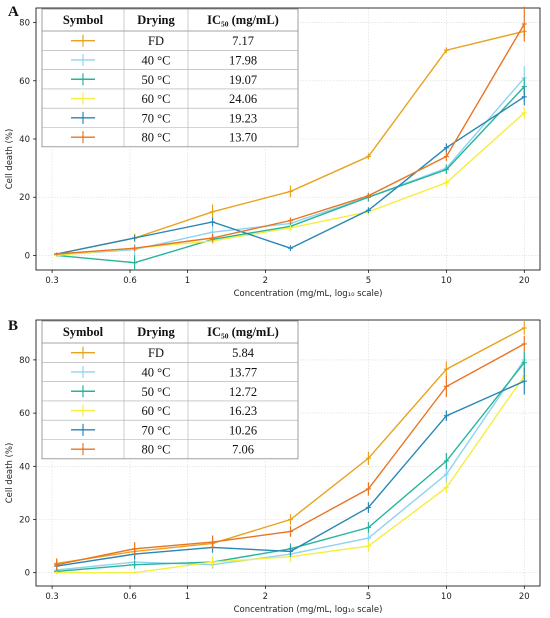 The height and width of the screenshot is (618, 550). I want to click on legend-ic50: 12.72, so click(243, 392).